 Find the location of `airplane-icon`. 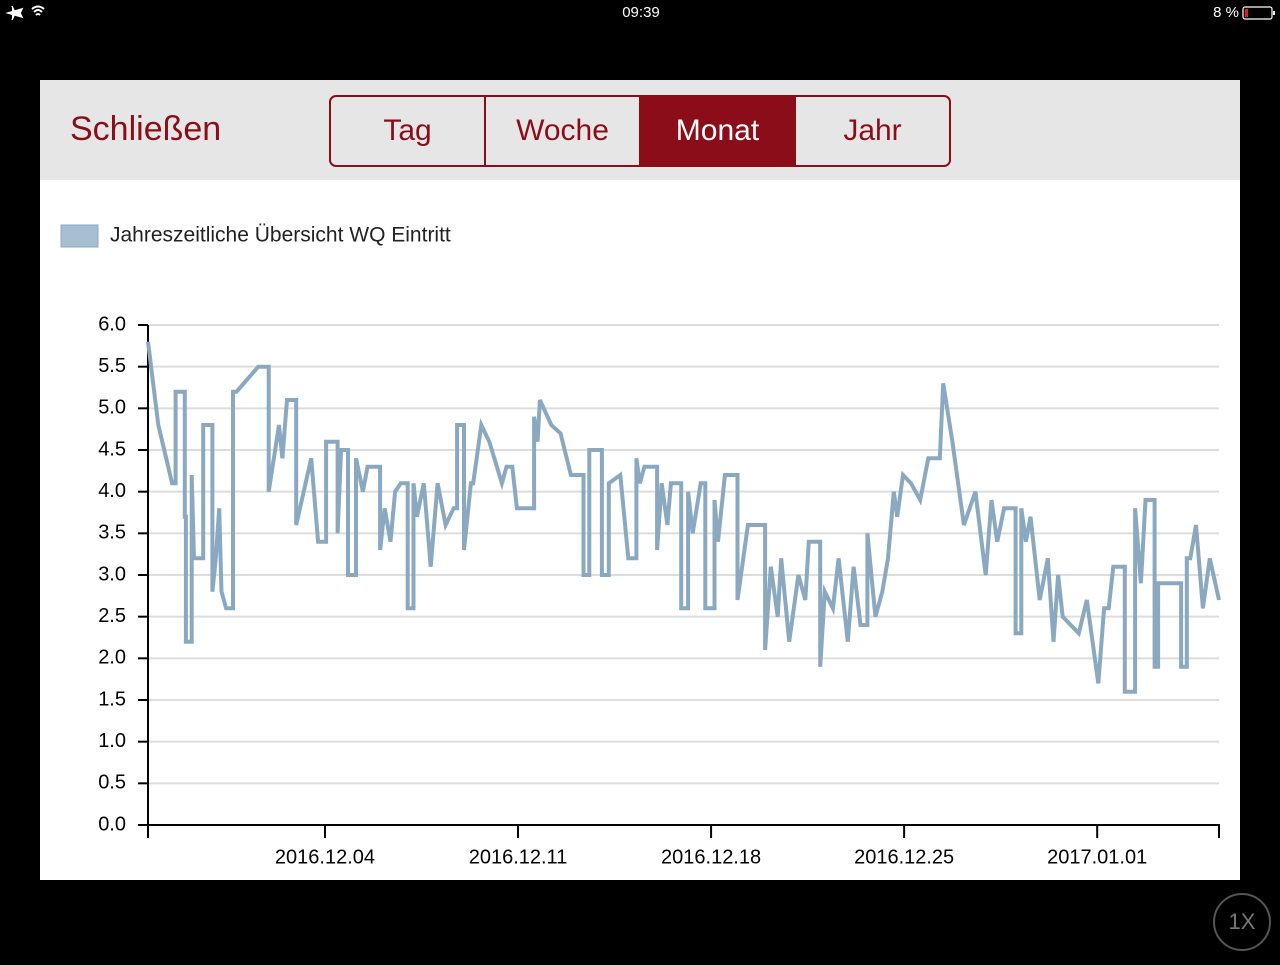

airplane-icon is located at coordinates (14, 13).